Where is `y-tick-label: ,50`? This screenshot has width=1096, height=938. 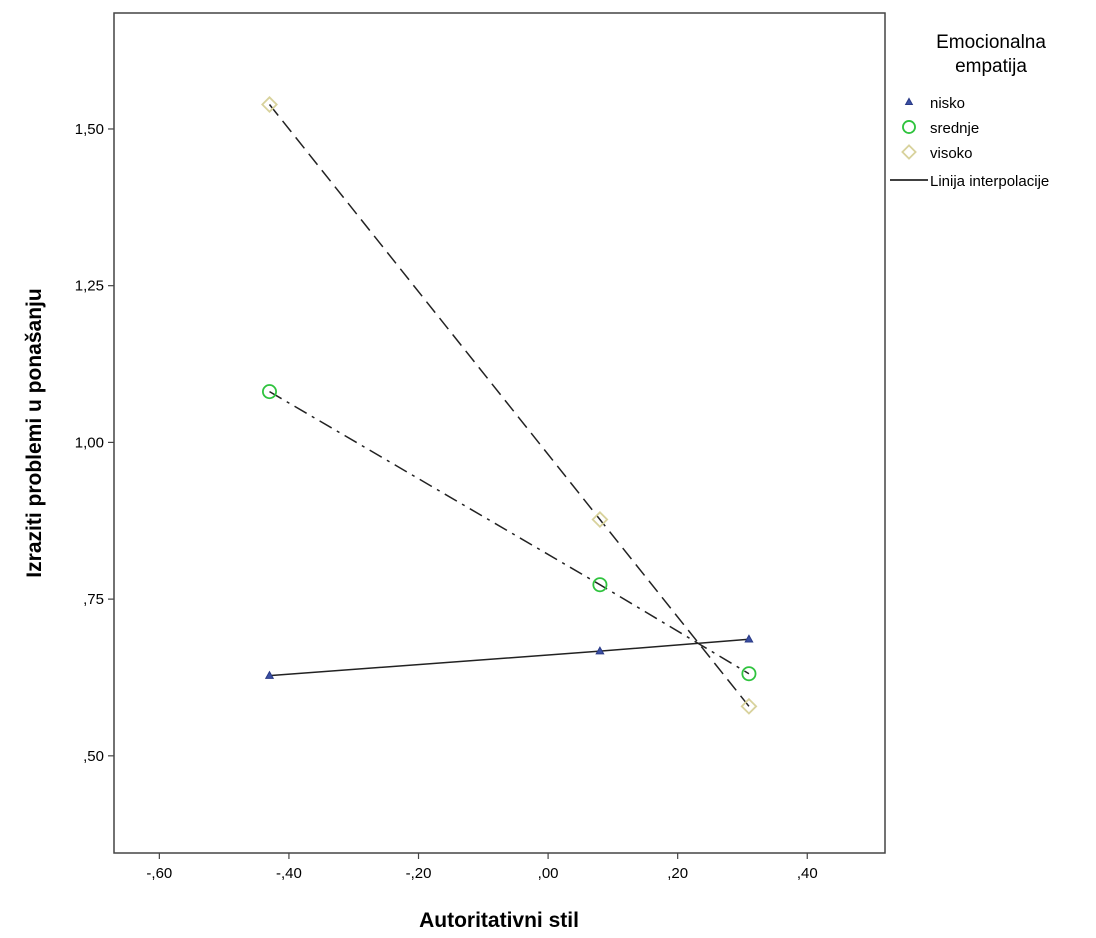
y-tick-label: ,50 is located at coordinates (93, 756).